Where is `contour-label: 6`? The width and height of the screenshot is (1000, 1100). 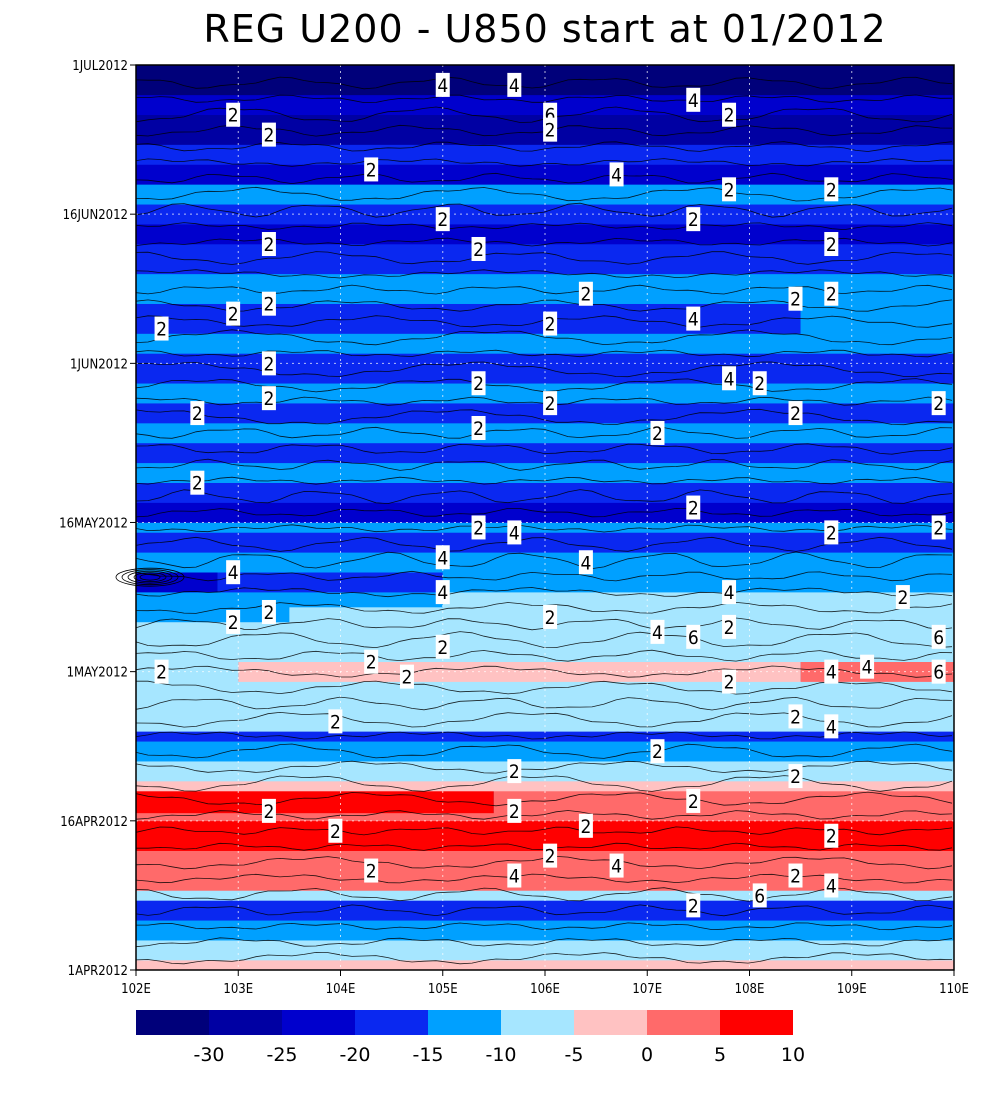 contour-label: 6 is located at coordinates (938, 671).